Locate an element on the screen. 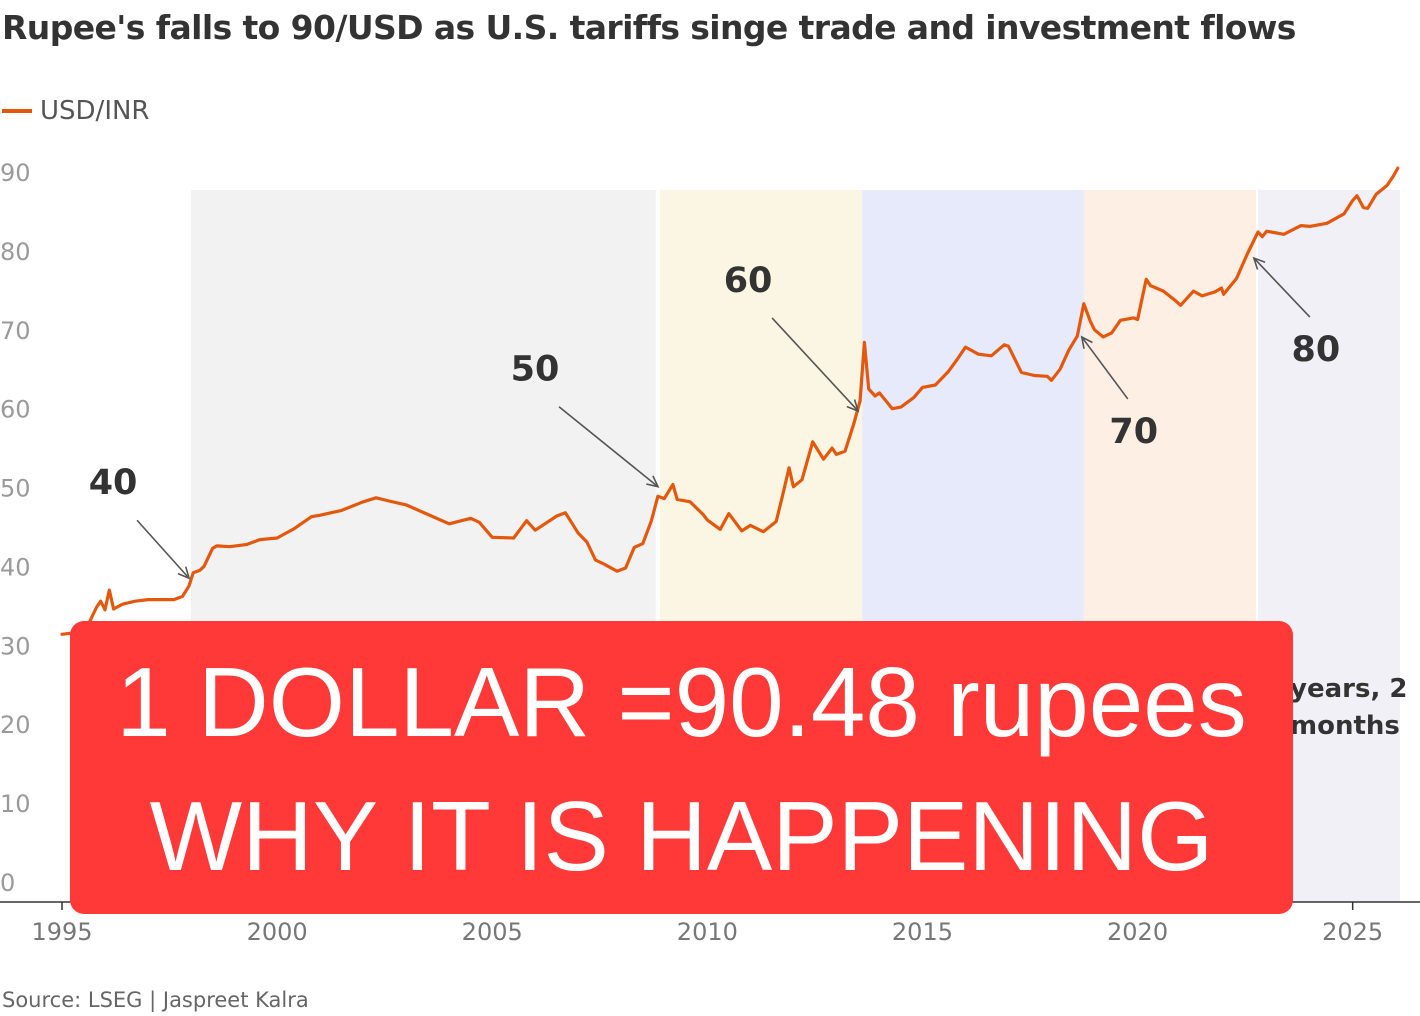  period-label-line1: years, 2 is located at coordinates (1348, 689).